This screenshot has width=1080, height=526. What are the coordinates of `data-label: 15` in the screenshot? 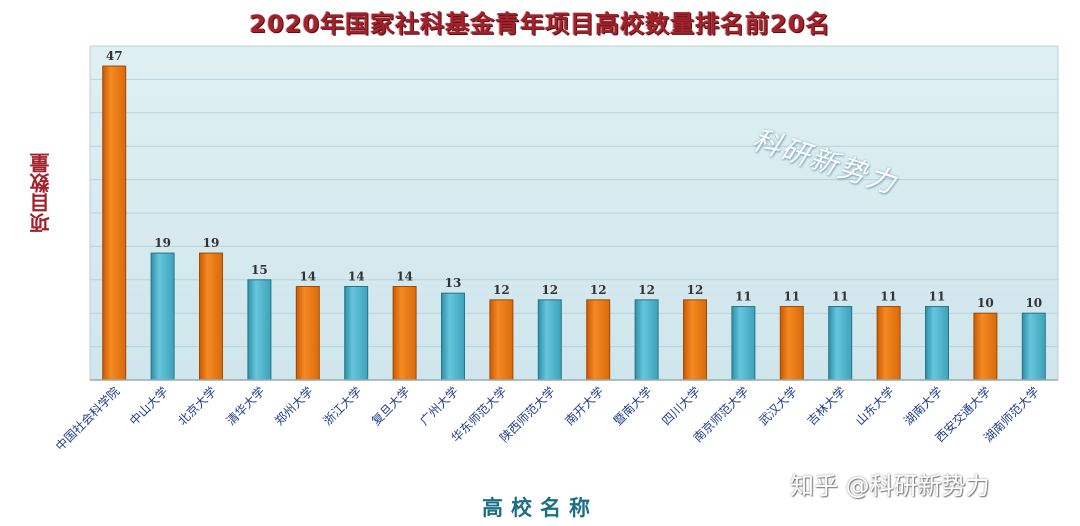 It's located at (259, 270).